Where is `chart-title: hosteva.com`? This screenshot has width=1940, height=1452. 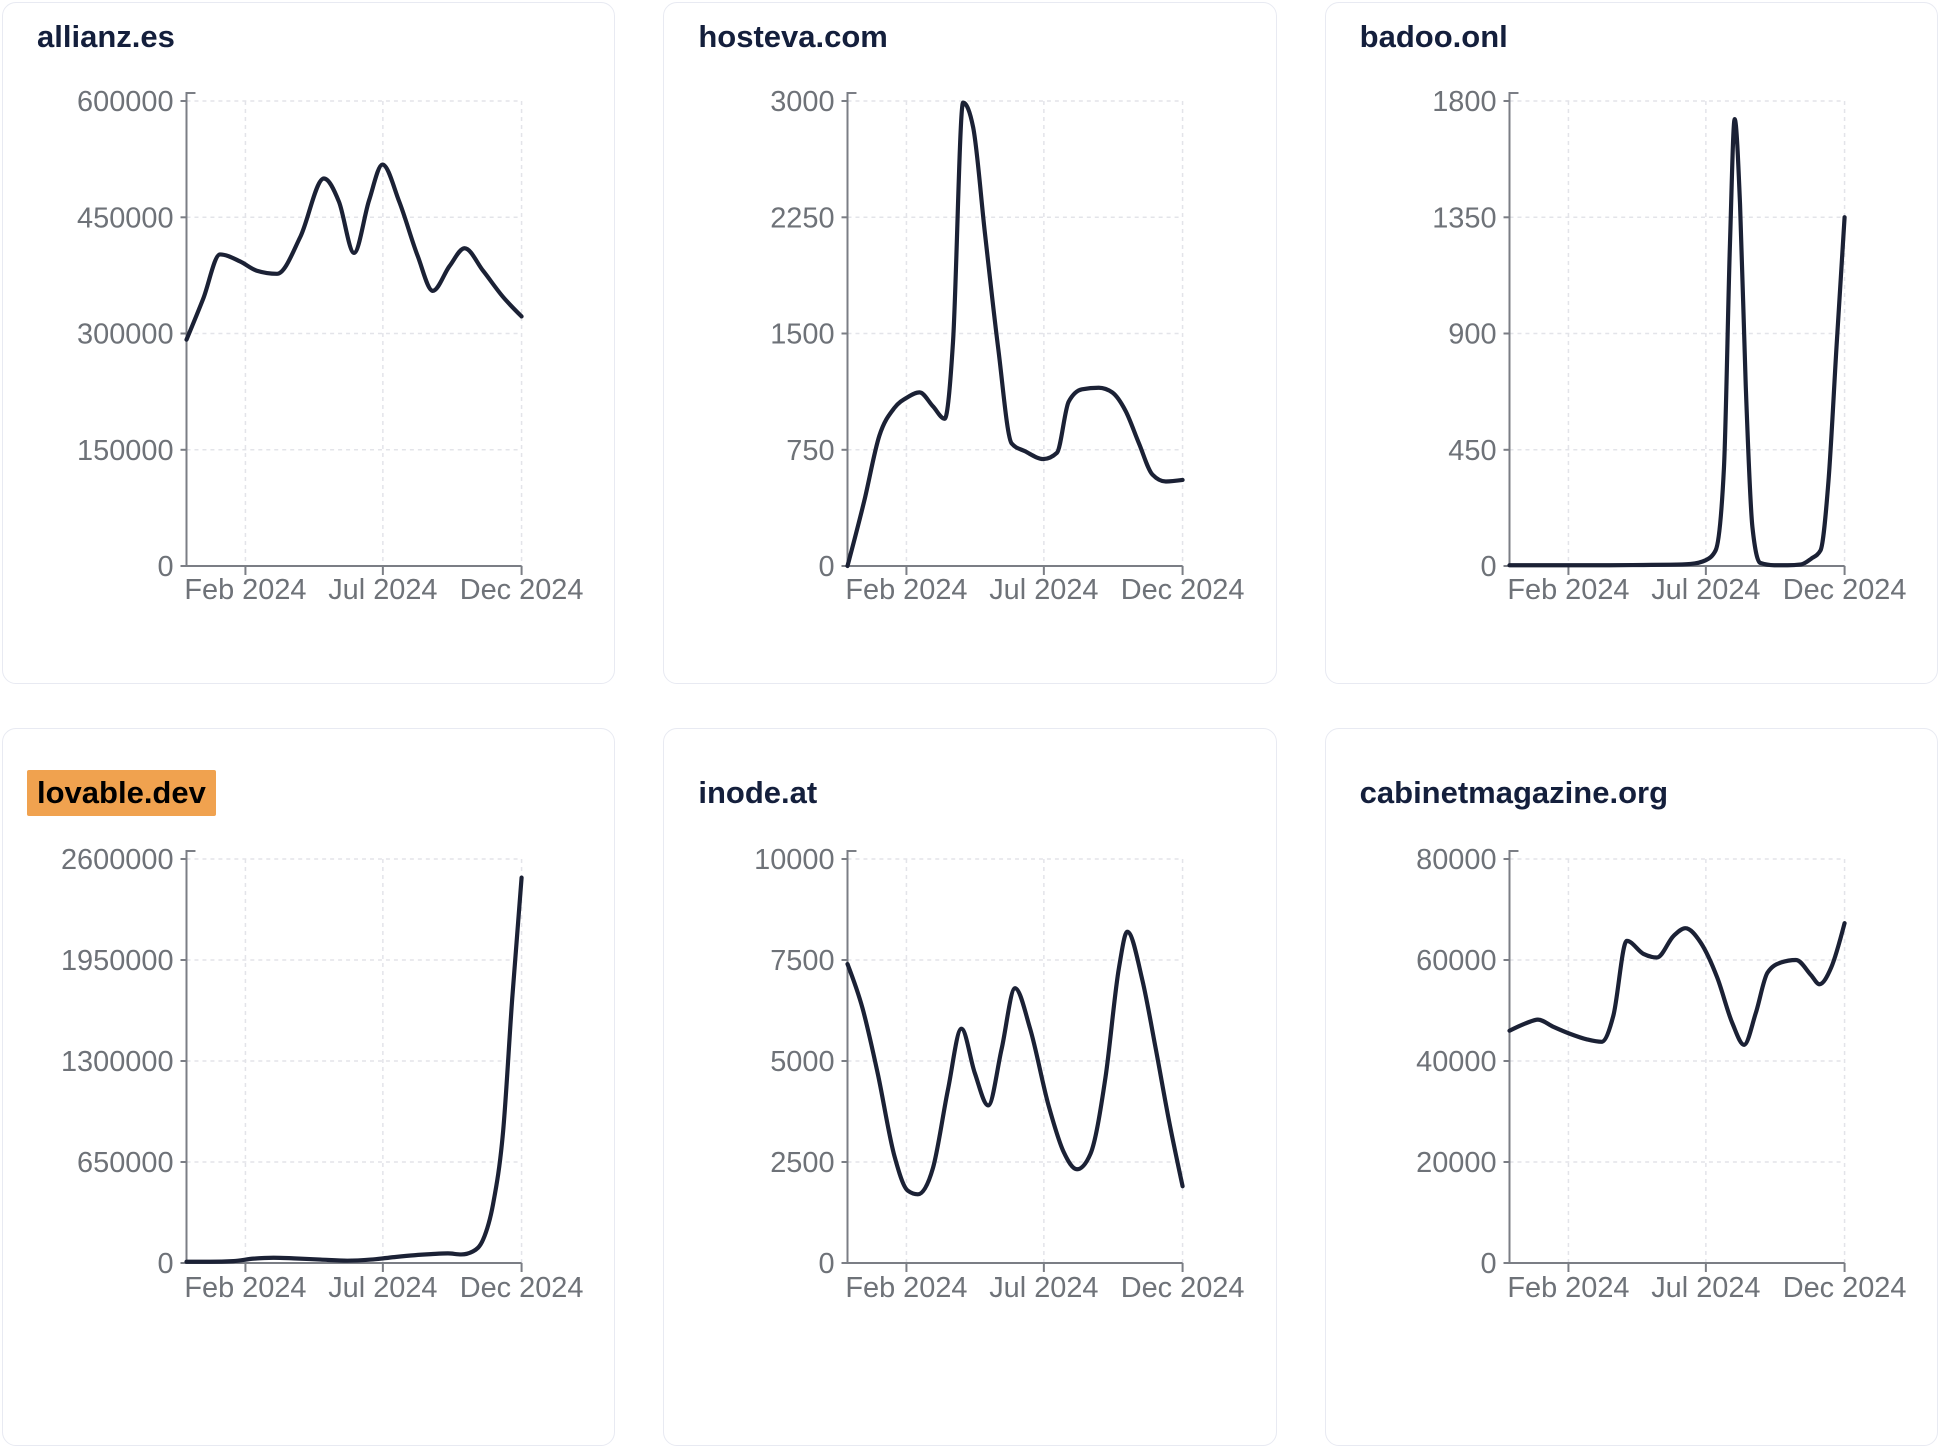 chart-title: hosteva.com is located at coordinates (793, 37).